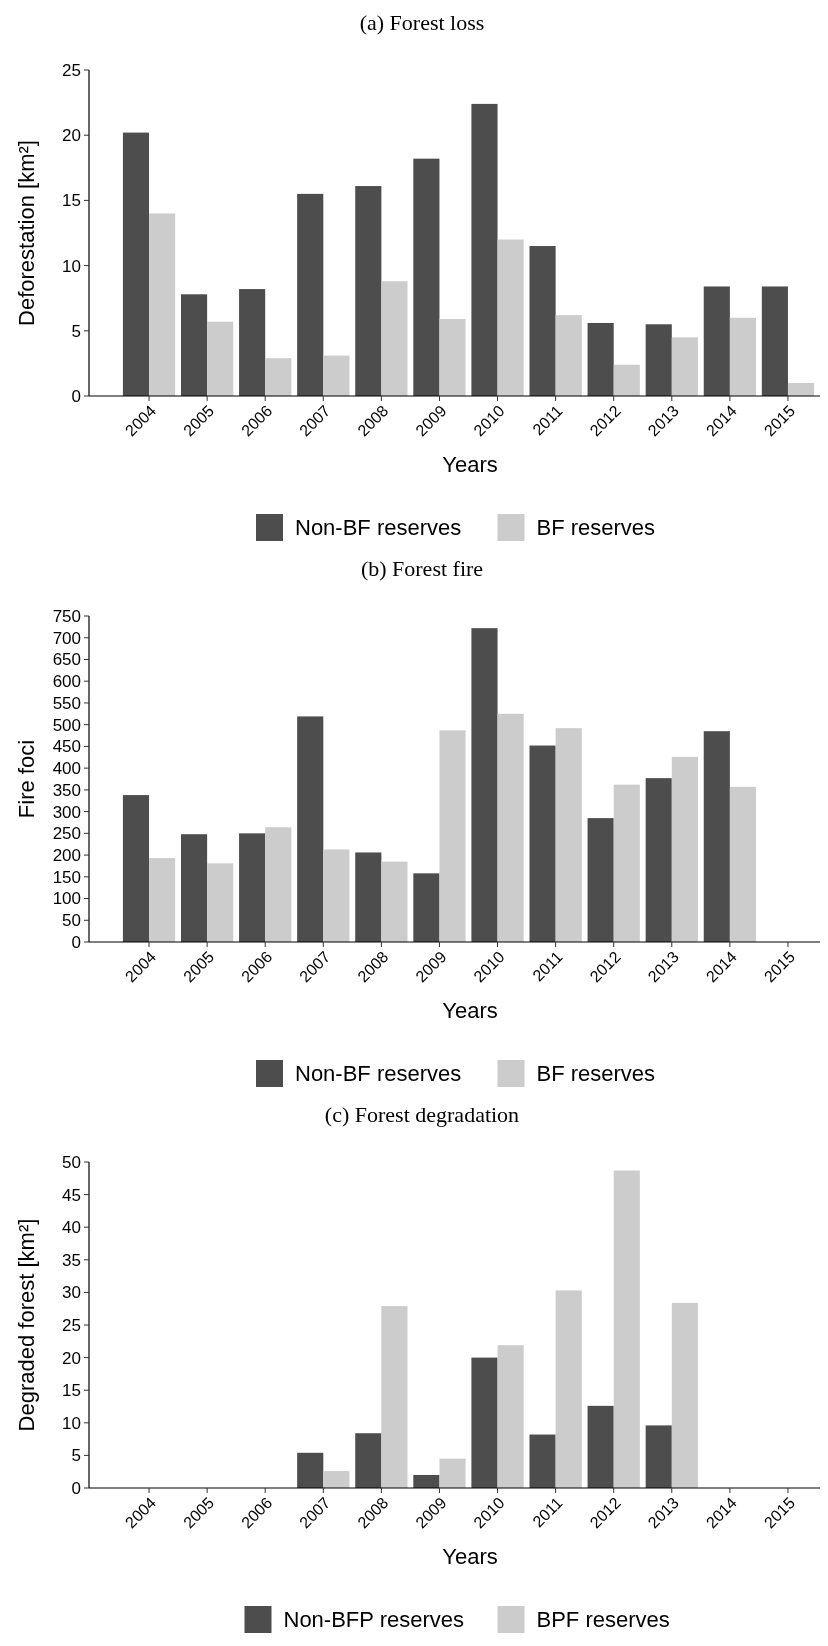  Describe the element at coordinates (66, 638) in the screenshot. I see `y-tick-label: 700` at that location.